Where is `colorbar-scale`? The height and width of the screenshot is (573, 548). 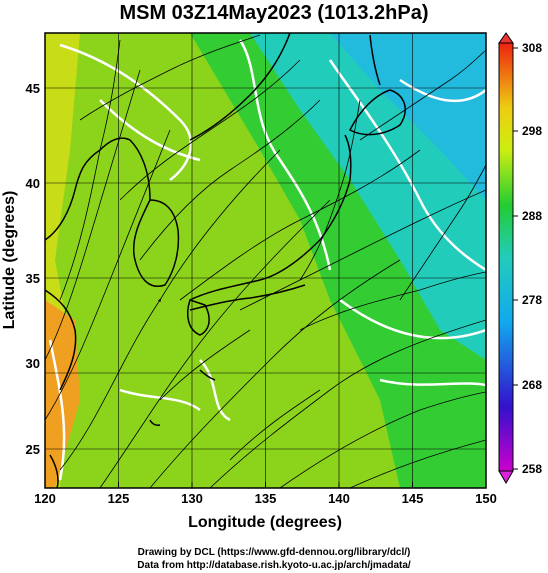
colorbar-scale is located at coordinates (506, 257).